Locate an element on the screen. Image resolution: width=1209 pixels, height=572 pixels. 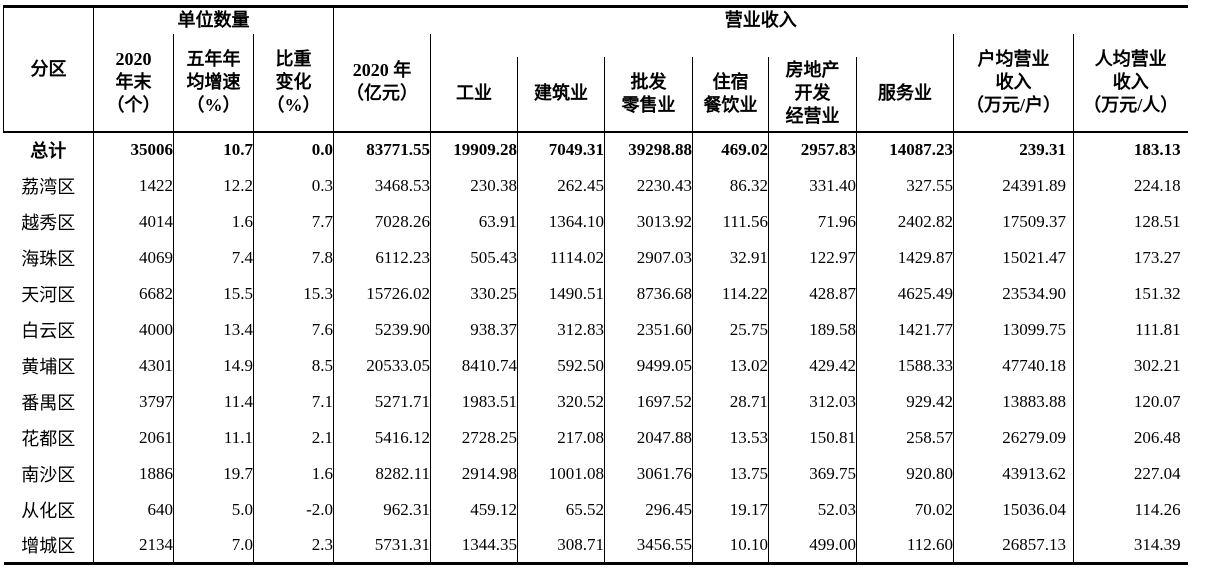
value-cell: 15021.47 is located at coordinates (1013, 257).